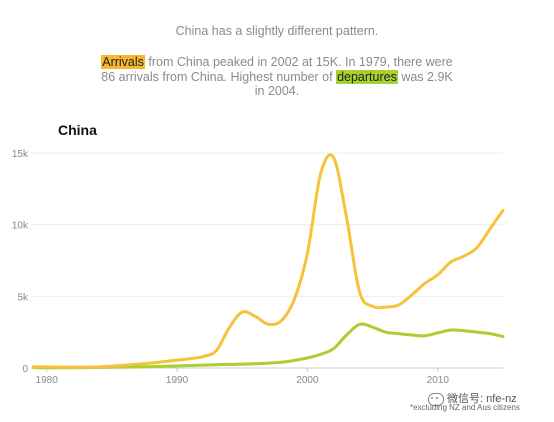 The height and width of the screenshot is (422, 554). I want to click on description-text-2: was 2.9K in 2004., so click(353, 84).